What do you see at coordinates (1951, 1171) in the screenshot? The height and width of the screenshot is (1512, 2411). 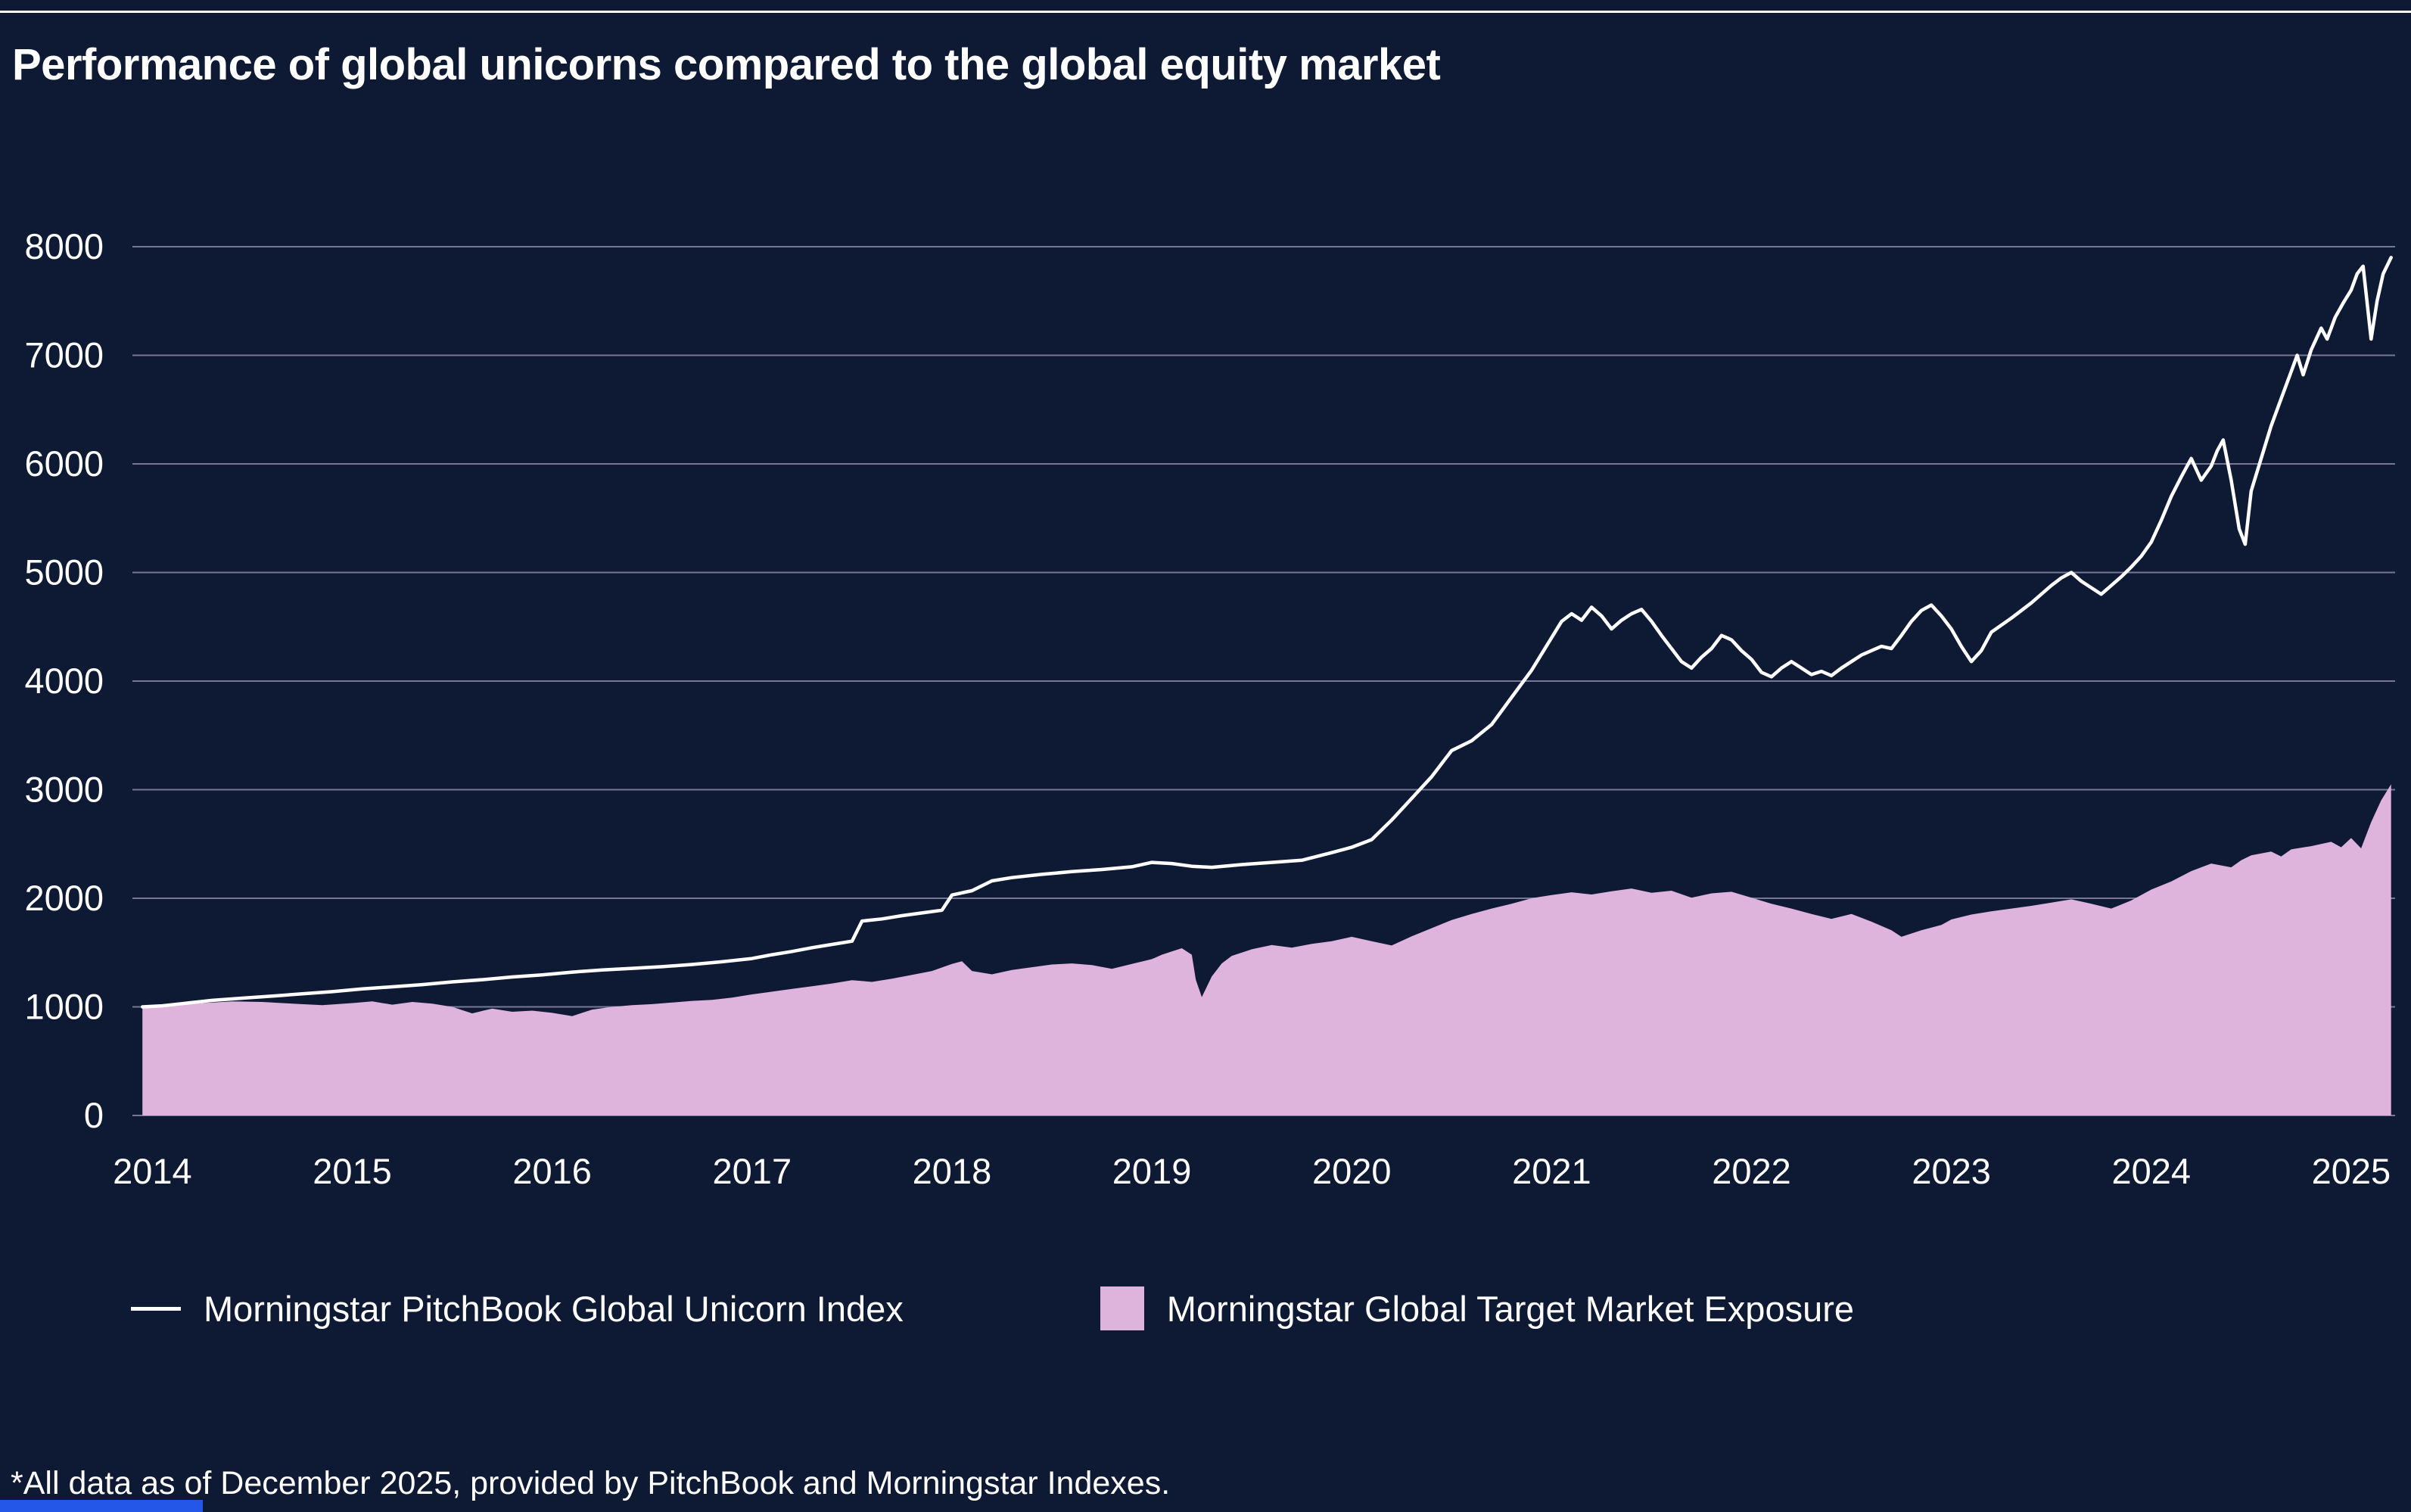 I see `x-tick-label: 2023` at bounding box center [1951, 1171].